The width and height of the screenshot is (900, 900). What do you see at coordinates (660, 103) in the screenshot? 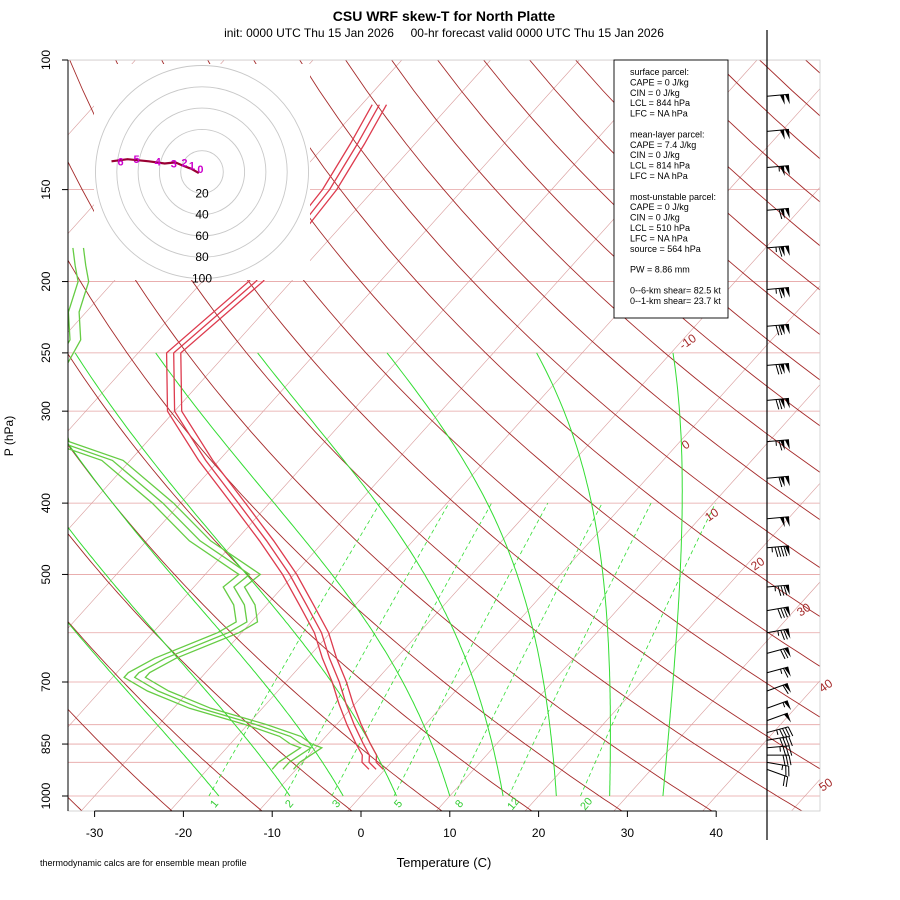
I see `stats-line: LCL = 844 hPa` at bounding box center [660, 103].